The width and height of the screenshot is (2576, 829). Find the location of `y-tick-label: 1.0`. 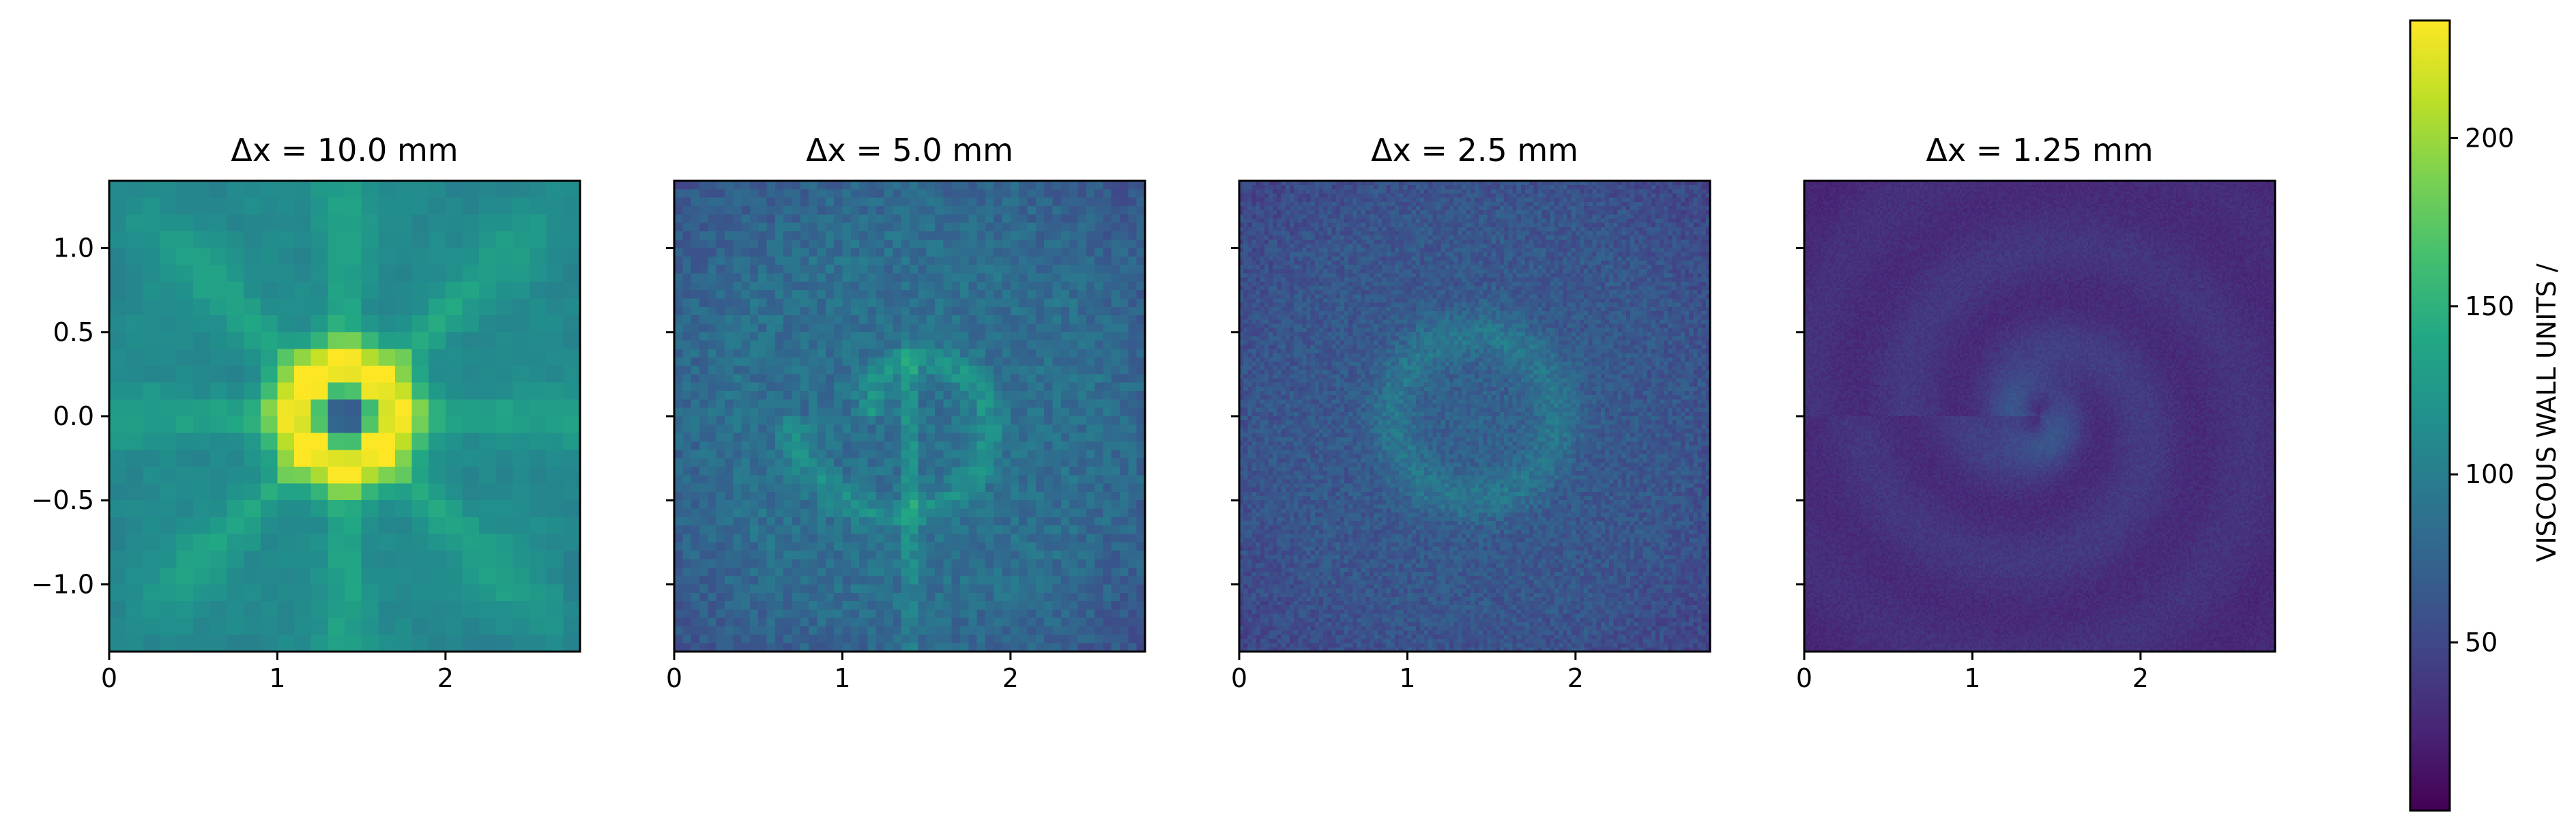

y-tick-label: 1.0 is located at coordinates (73, 248).